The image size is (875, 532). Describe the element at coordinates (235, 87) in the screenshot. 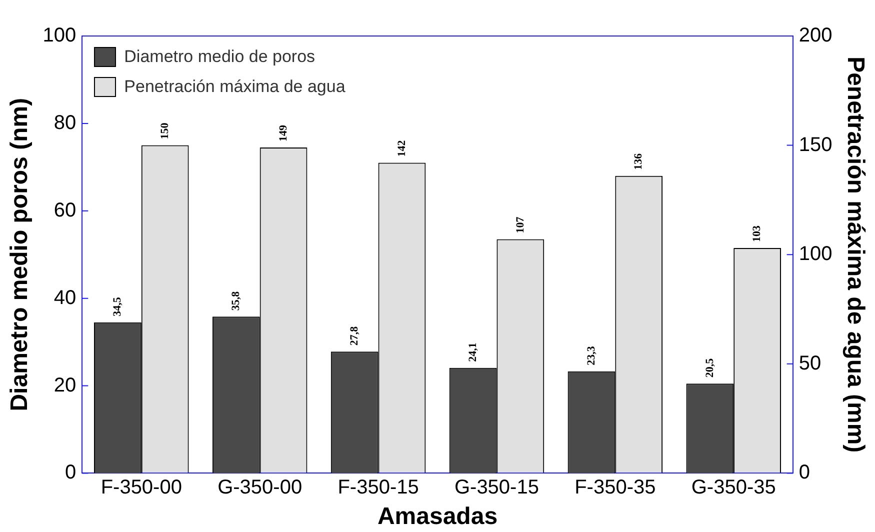

I see `legend-label: Penetración máxima de agua` at that location.